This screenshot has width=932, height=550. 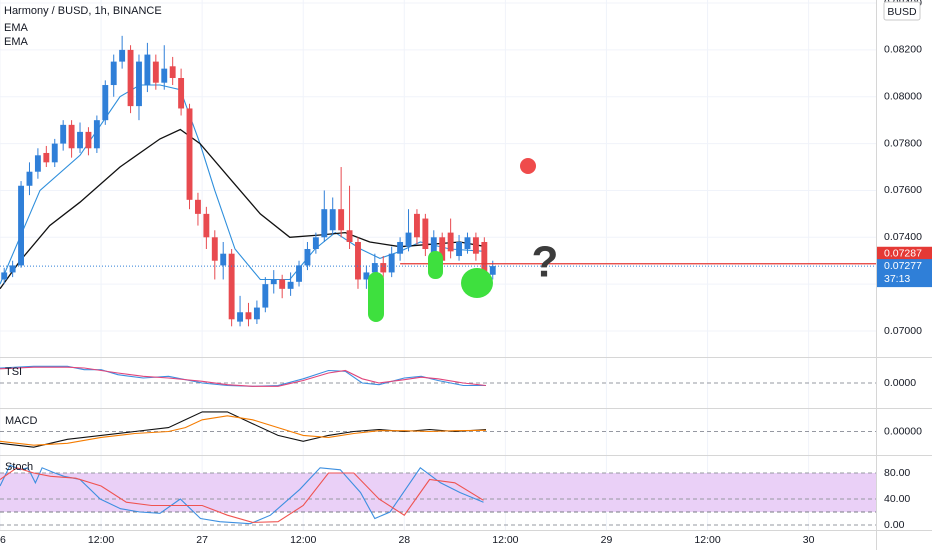 What do you see at coordinates (13, 372) in the screenshot?
I see `pane-title: TSI` at bounding box center [13, 372].